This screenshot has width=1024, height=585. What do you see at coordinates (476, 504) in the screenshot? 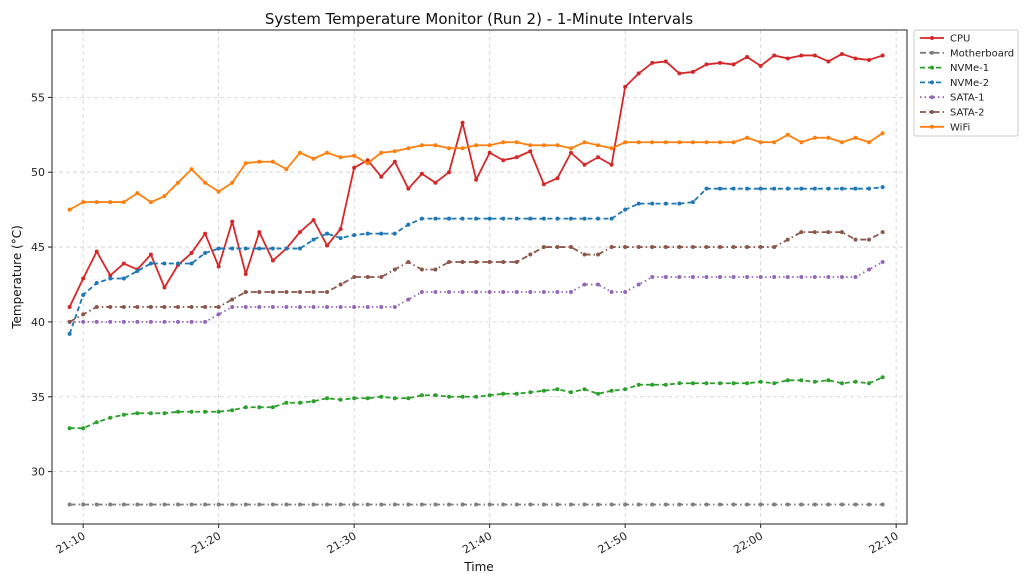
I see `series-motherboard` at bounding box center [476, 504].